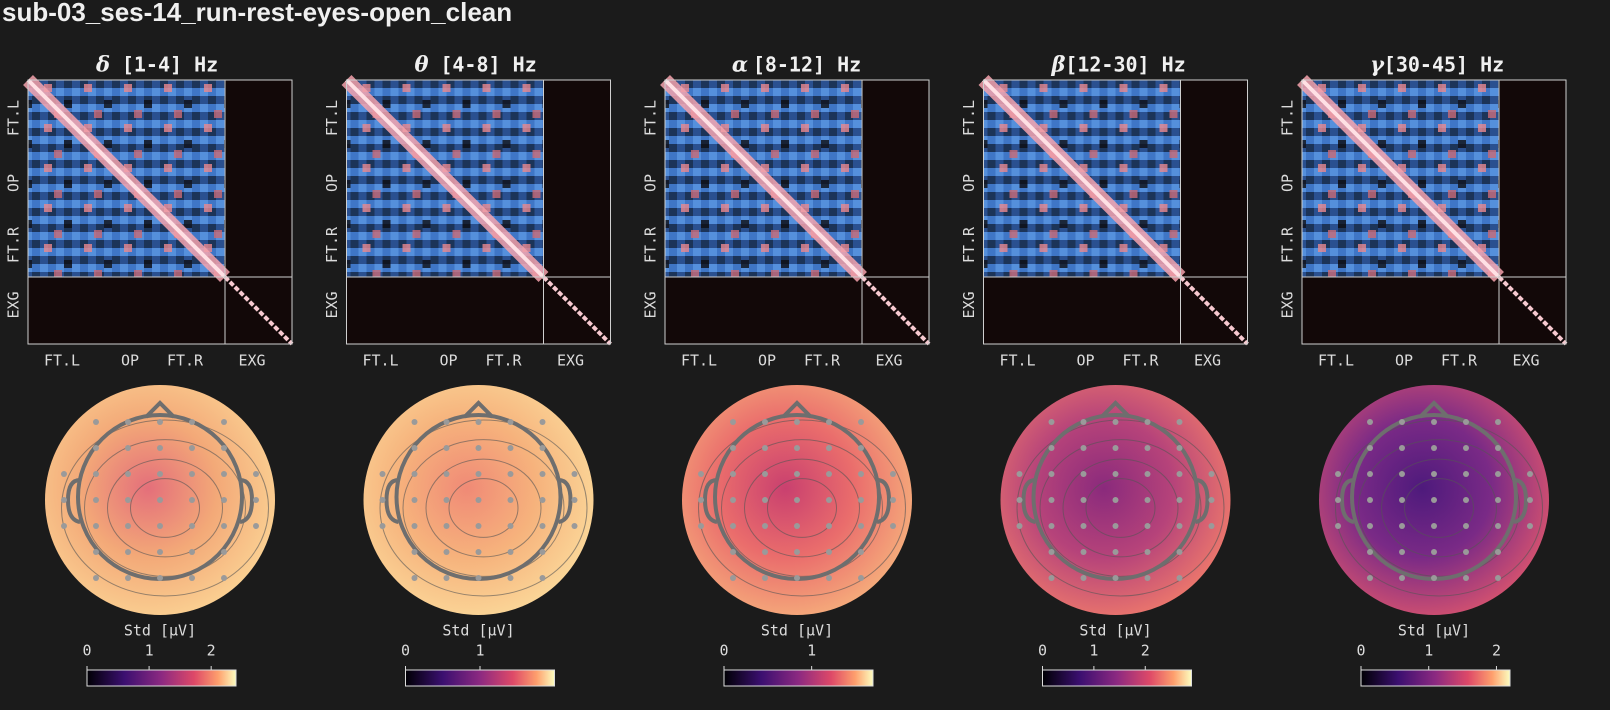 The width and height of the screenshot is (1610, 710). I want to click on y-label: OP, so click(14, 183).